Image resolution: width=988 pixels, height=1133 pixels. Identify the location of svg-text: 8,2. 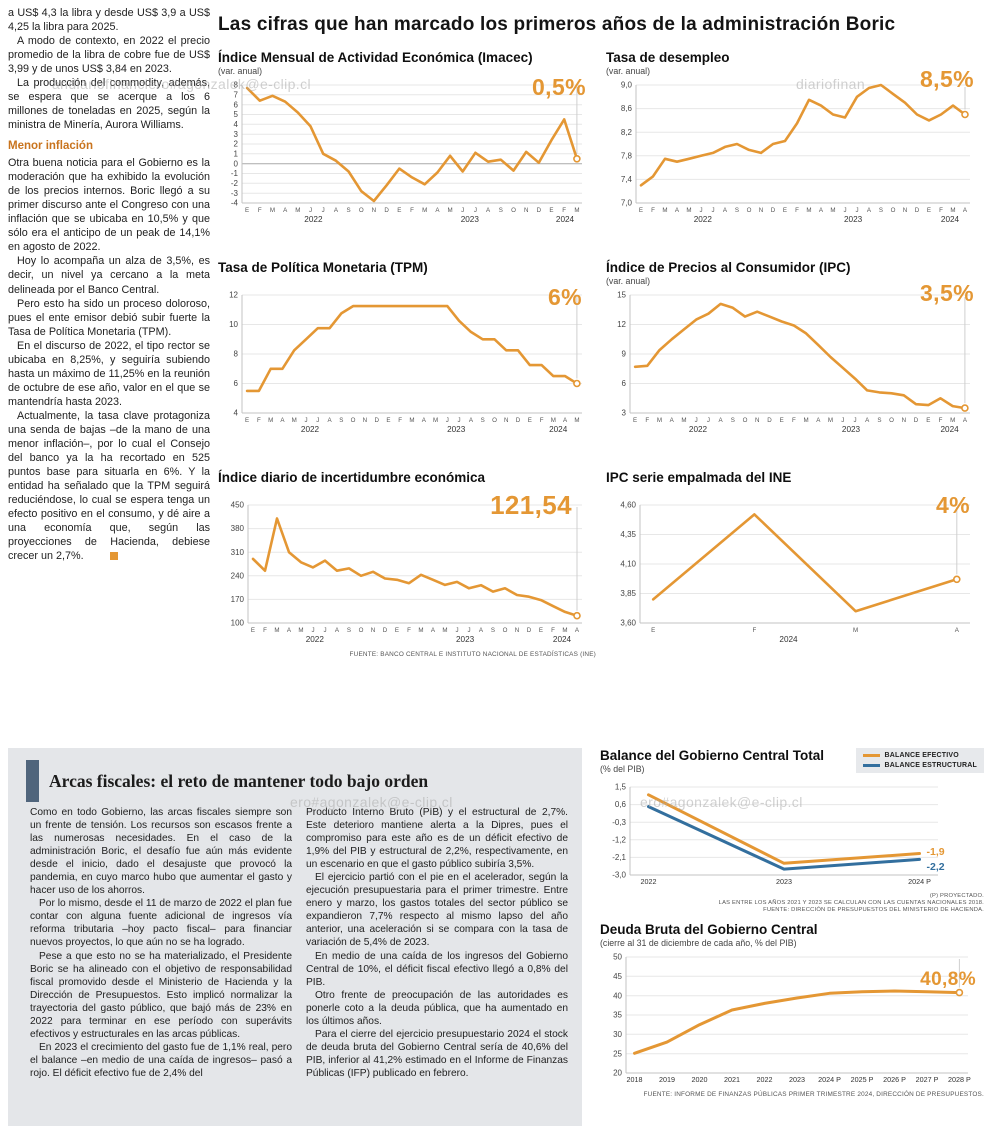
(627, 132).